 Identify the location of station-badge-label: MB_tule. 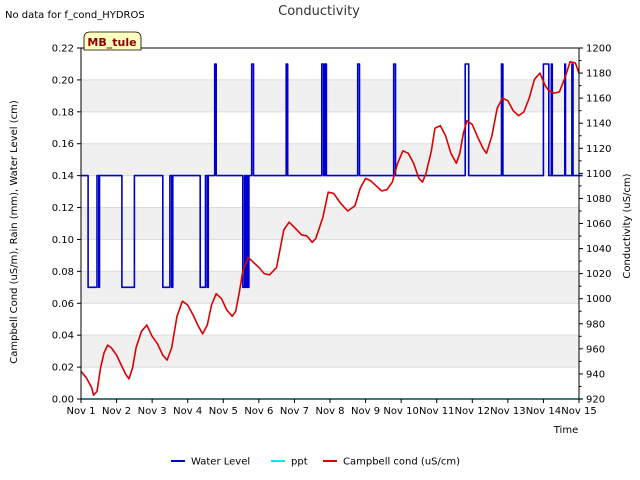
(111, 42).